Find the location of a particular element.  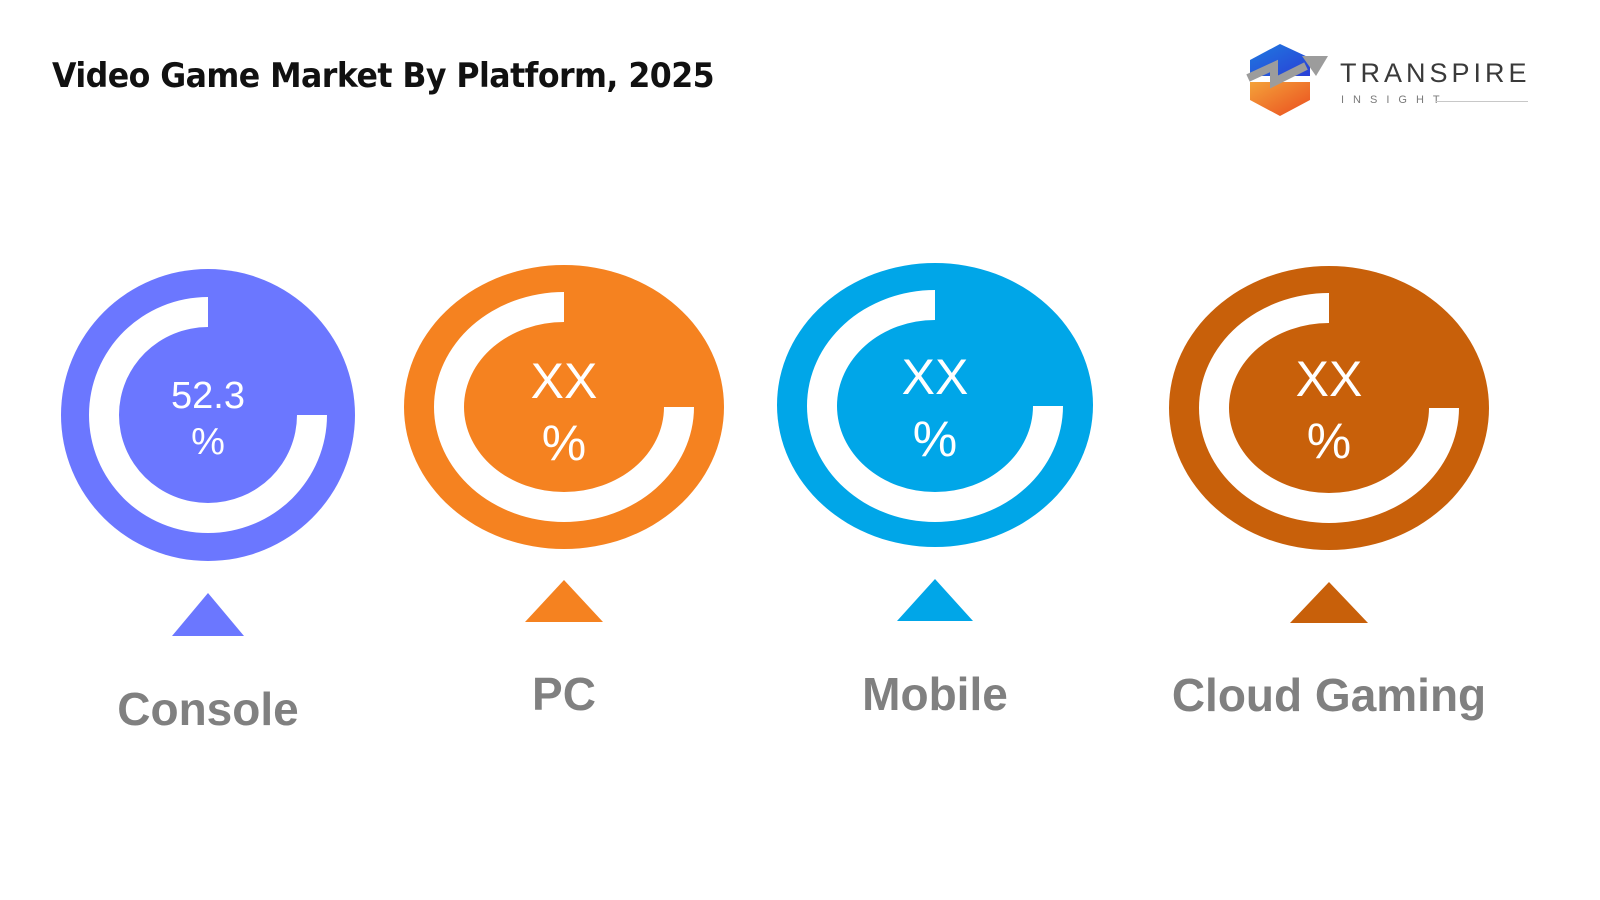

cloud-gaming-triangle-icon is located at coordinates (1329, 602).